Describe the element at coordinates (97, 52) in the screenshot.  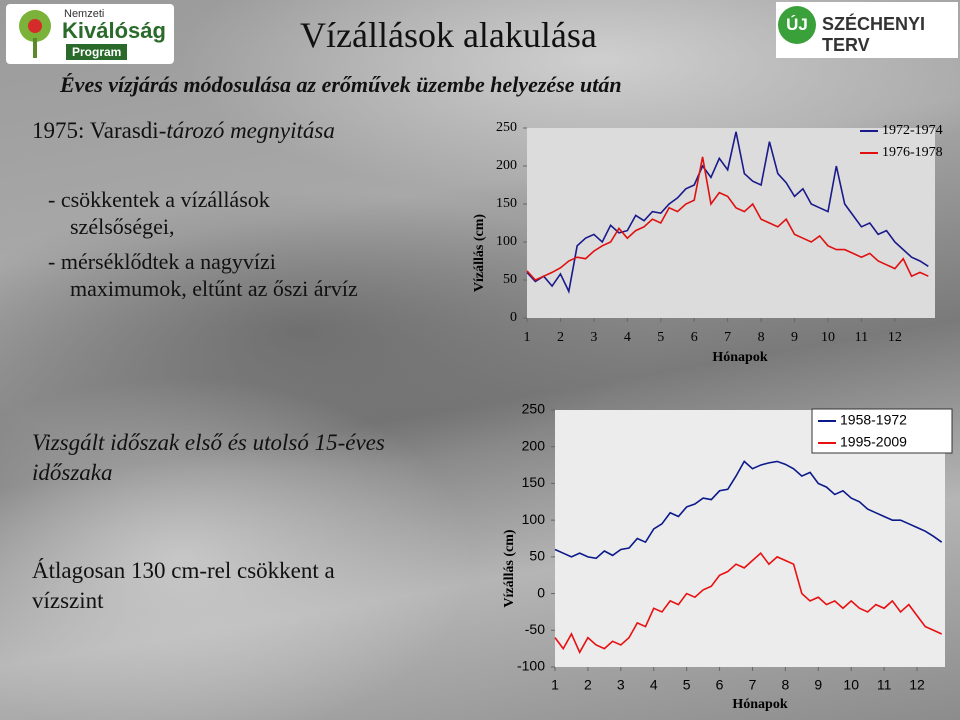
I see `logo-bottom: Program` at that location.